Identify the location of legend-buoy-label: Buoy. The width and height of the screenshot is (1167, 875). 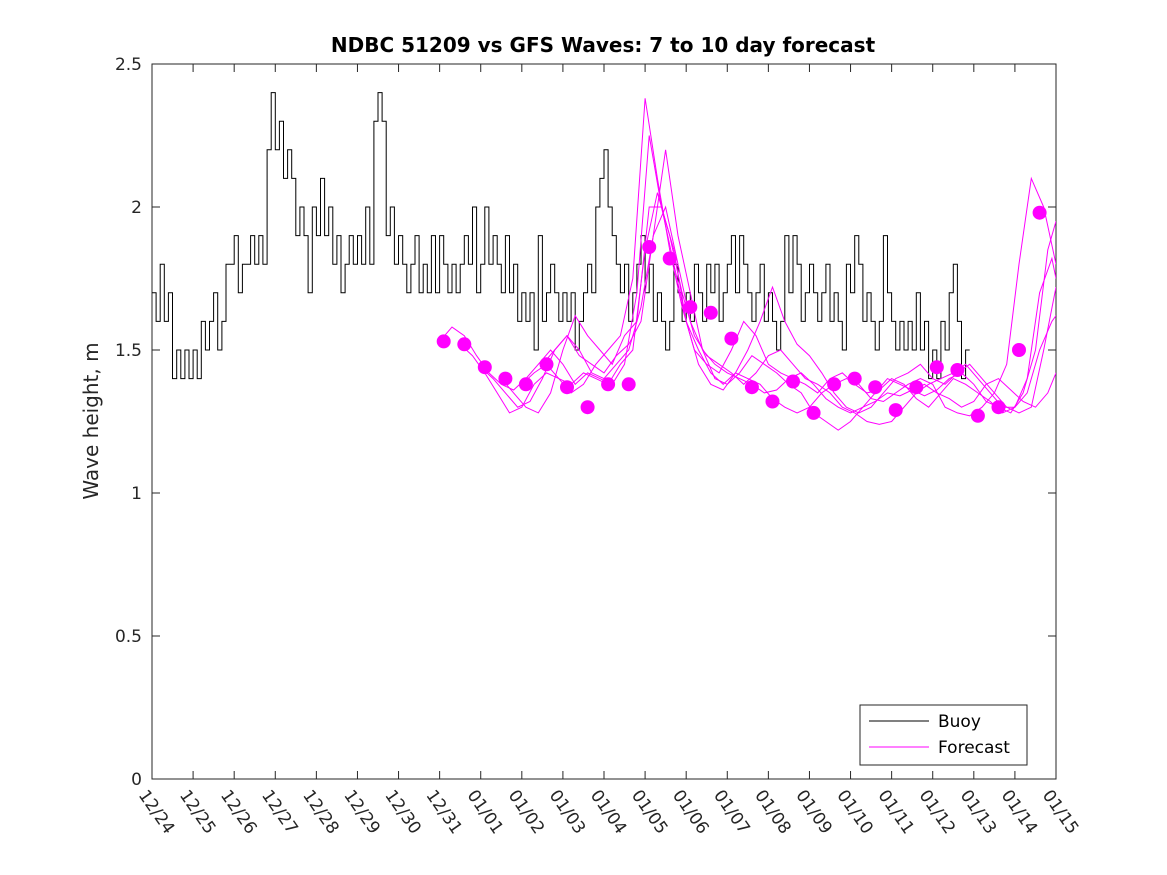
(959, 722).